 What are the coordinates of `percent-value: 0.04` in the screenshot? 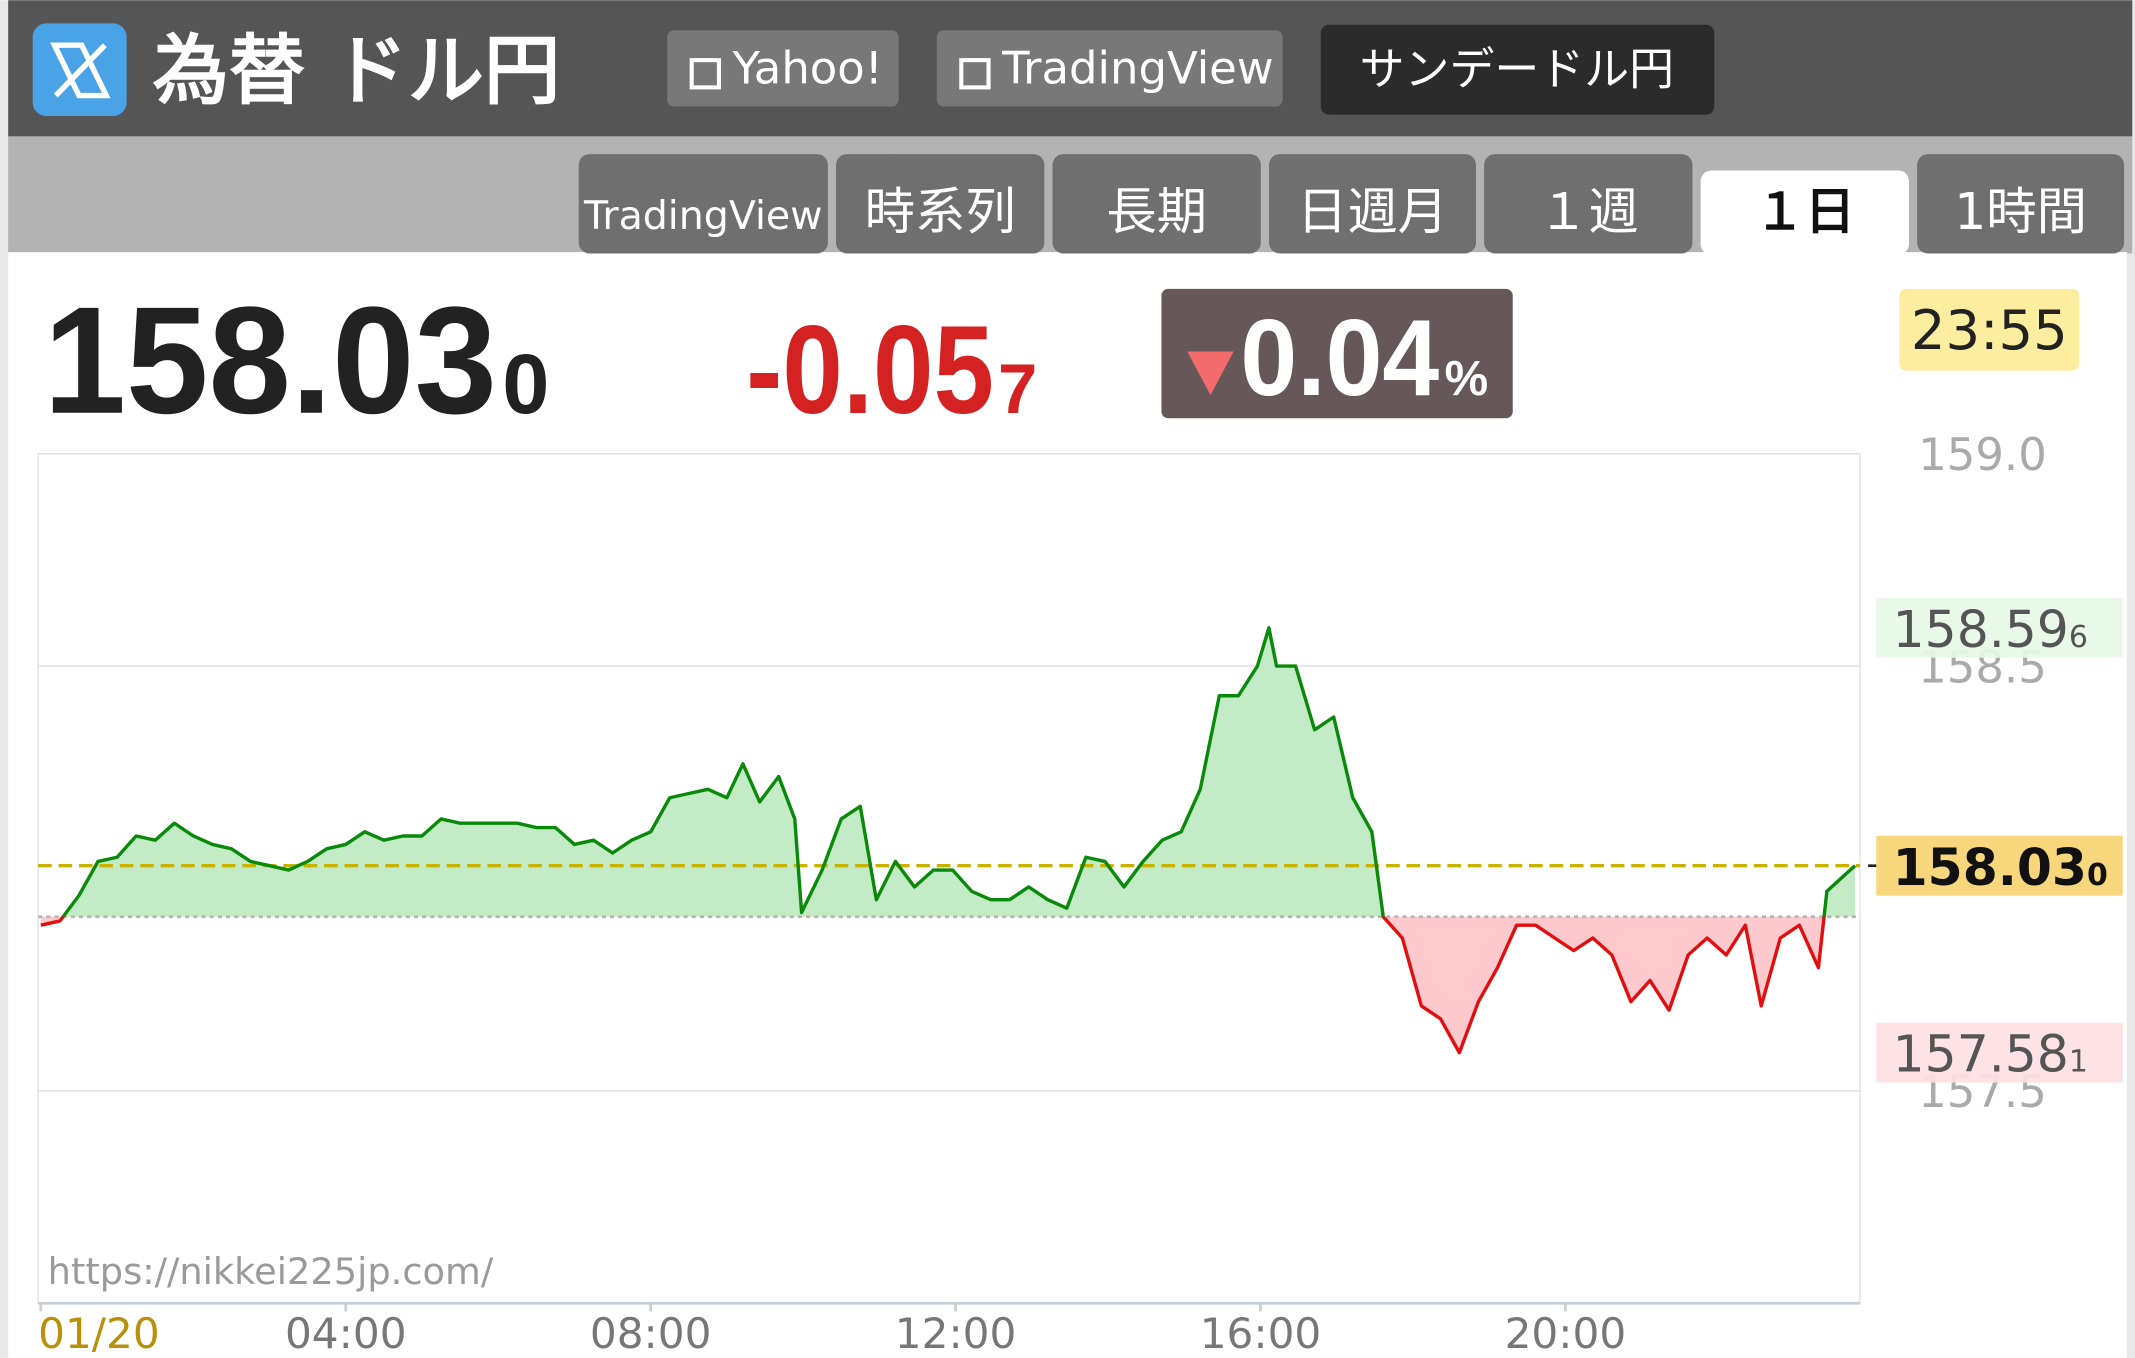 It's located at (1339, 358).